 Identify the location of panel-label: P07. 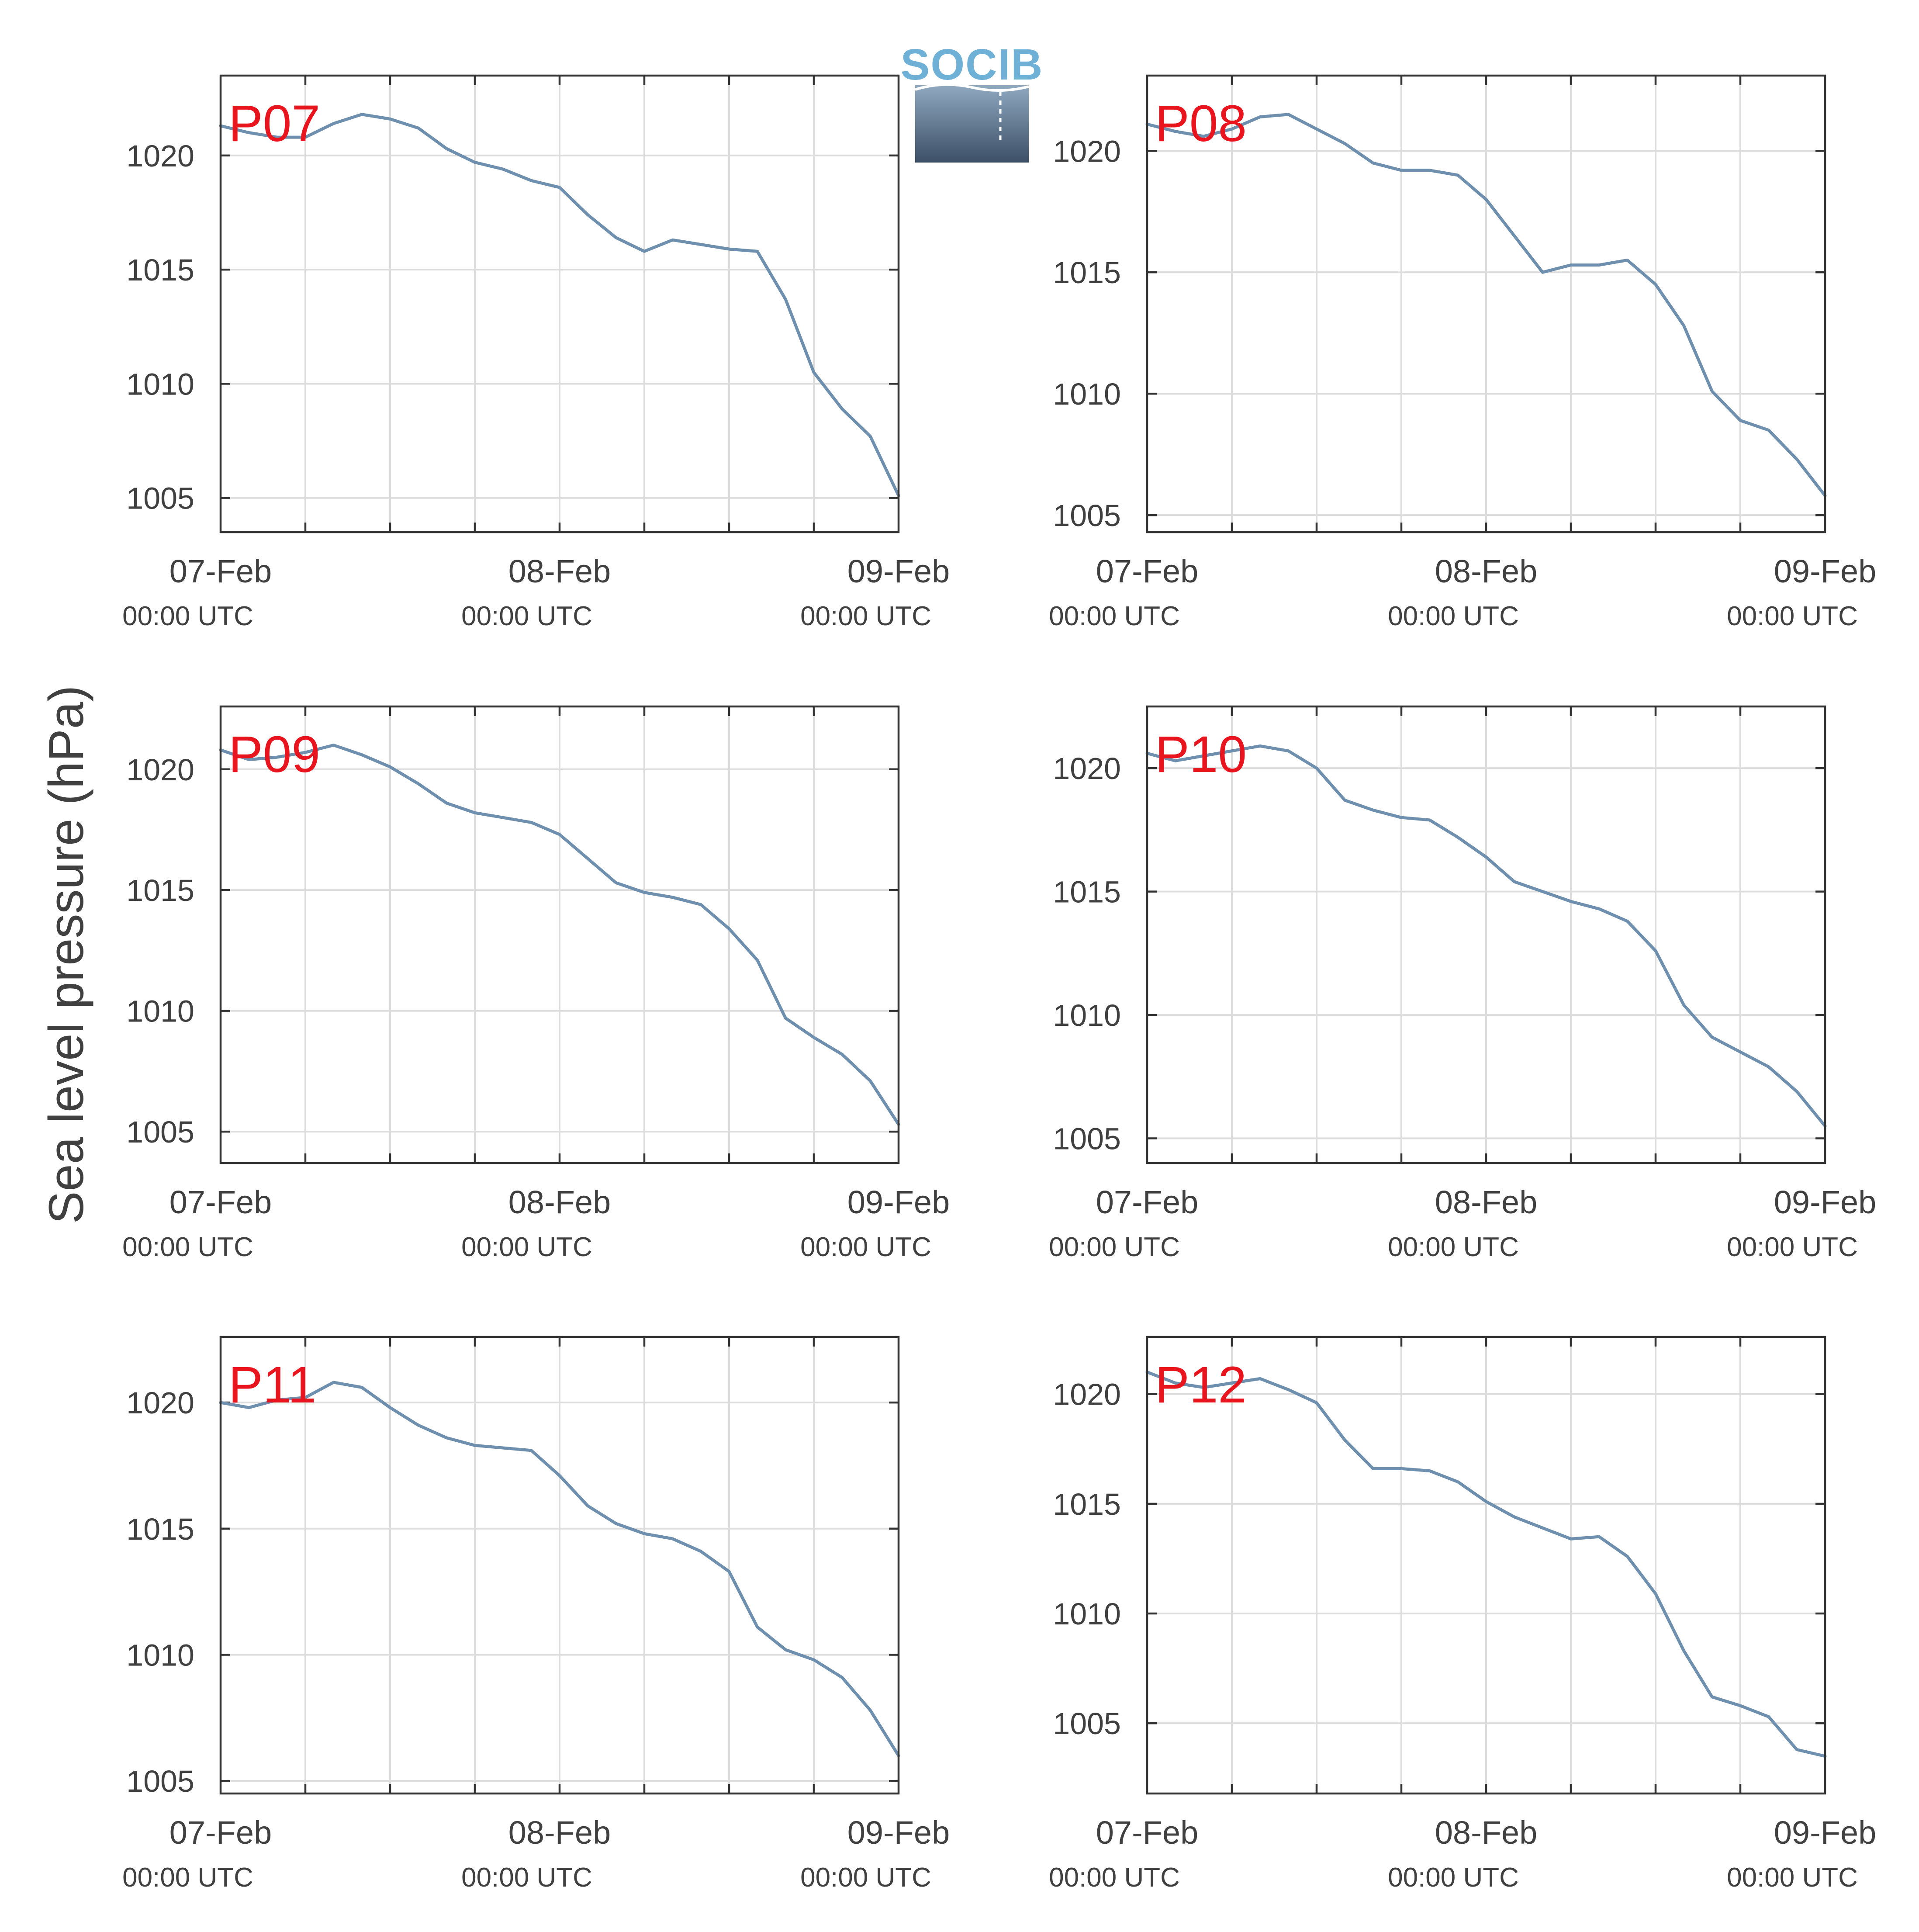
(274, 123).